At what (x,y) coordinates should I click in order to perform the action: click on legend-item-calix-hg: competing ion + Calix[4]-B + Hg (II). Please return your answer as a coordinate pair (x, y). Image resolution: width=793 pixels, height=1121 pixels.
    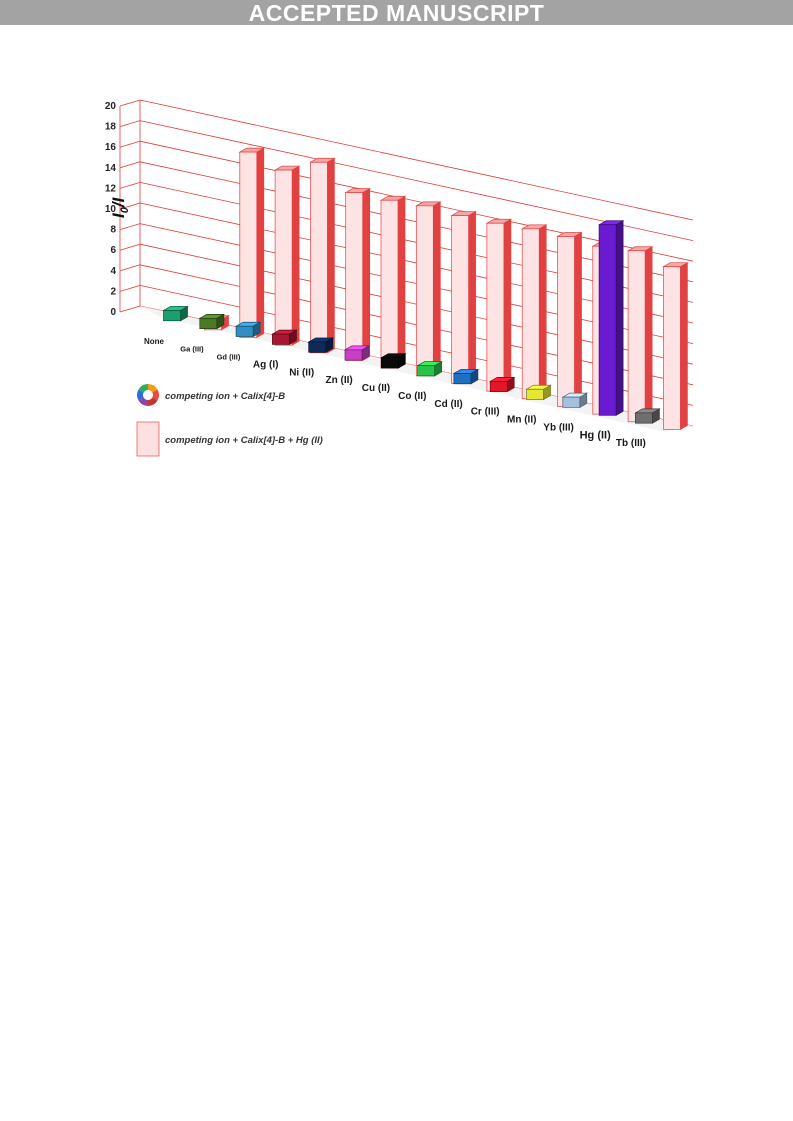
    Looking at the image, I should click on (229, 439).